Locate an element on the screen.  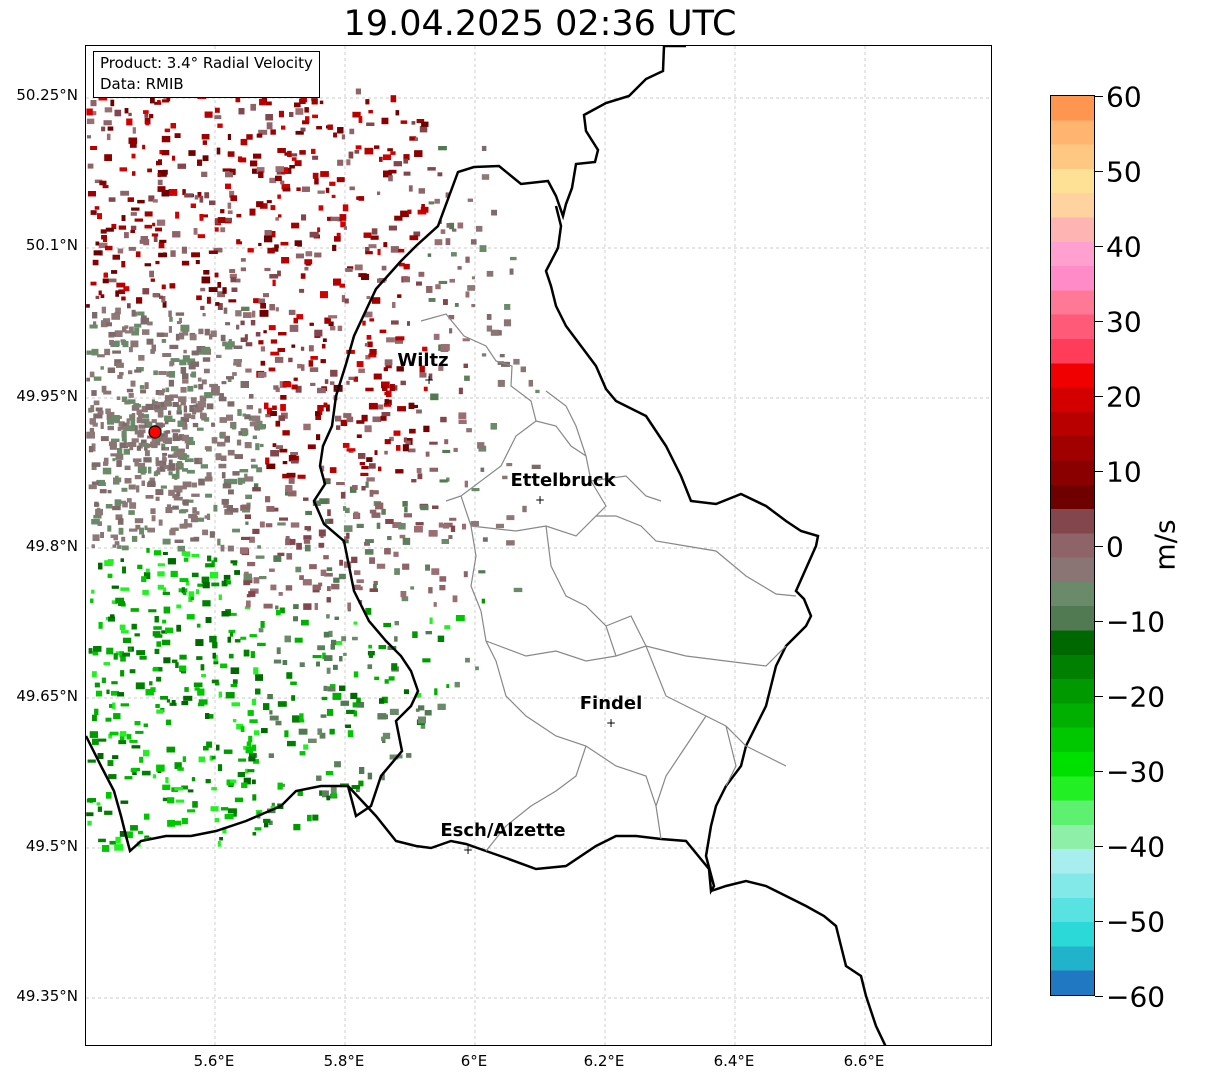
colorbar-unit-label: m/s is located at coordinates (1165, 545).